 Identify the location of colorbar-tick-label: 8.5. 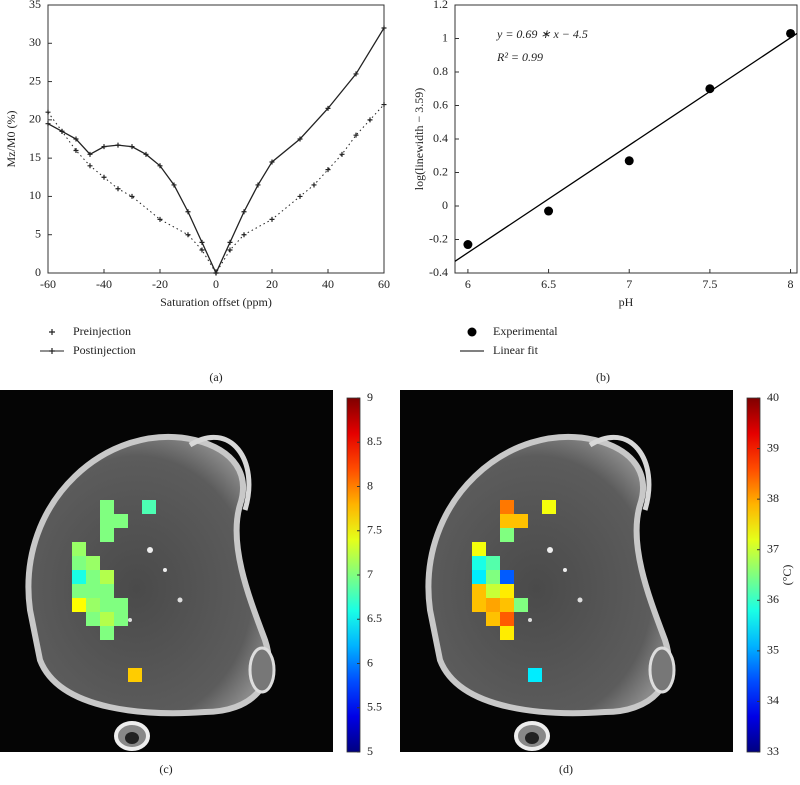
(374, 441).